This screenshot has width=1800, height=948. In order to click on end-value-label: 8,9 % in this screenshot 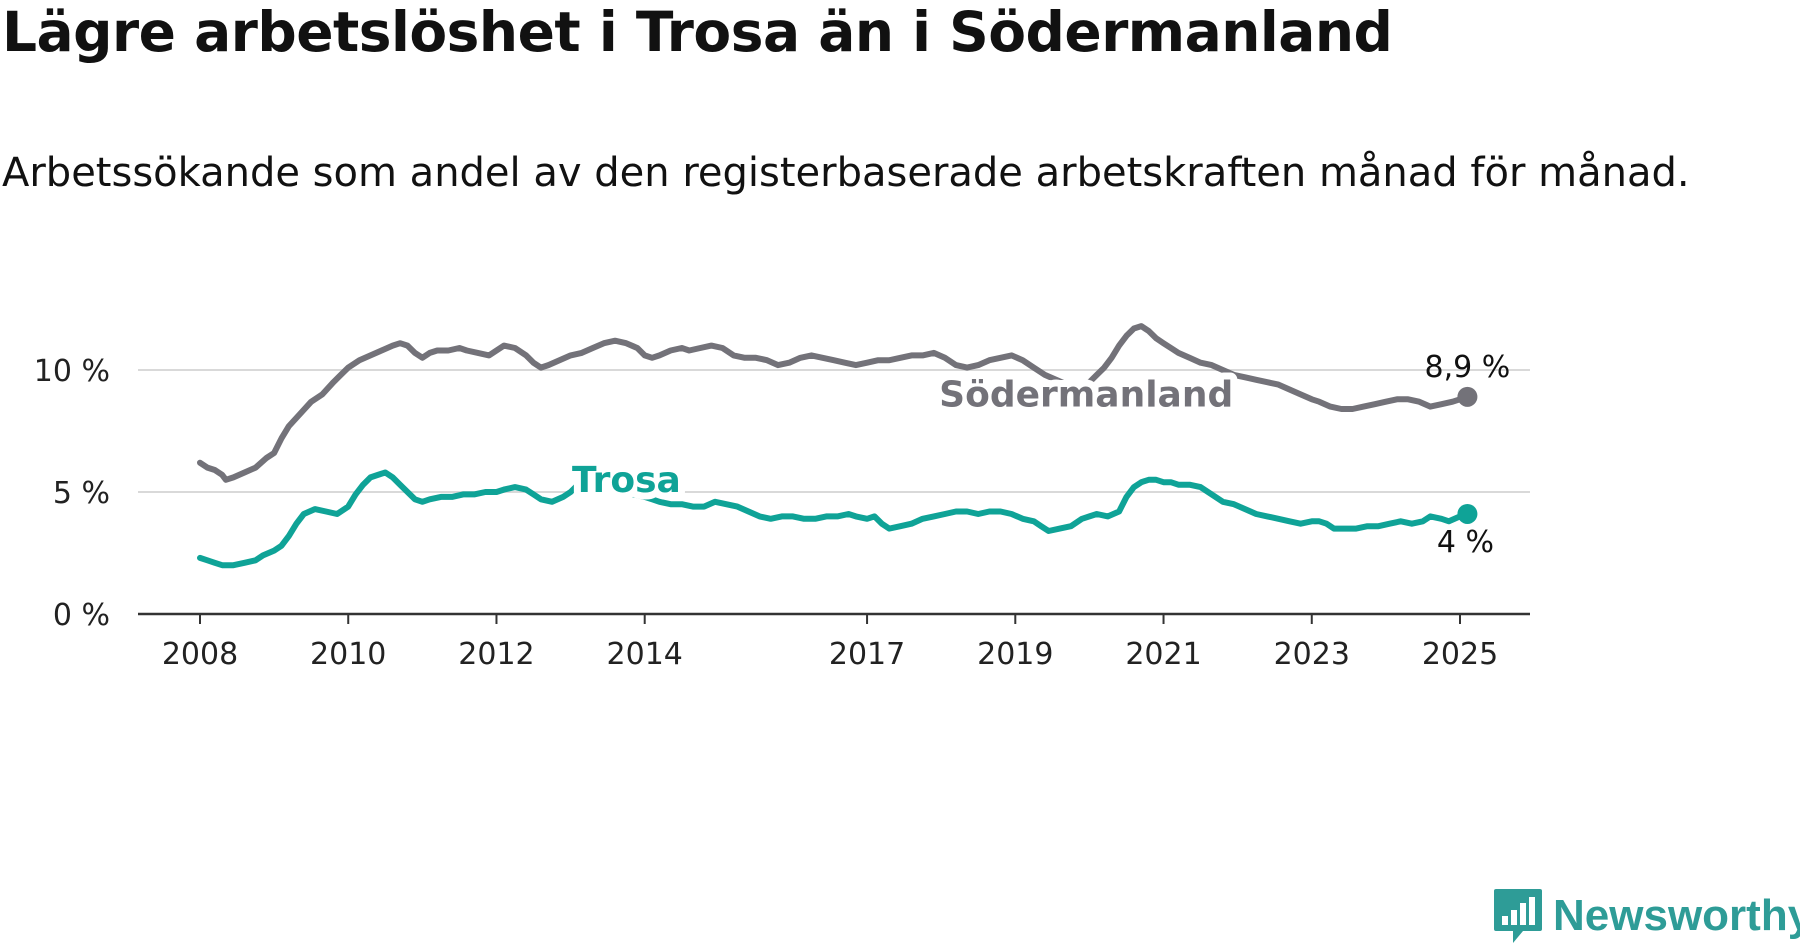, I will do `click(1468, 367)`.